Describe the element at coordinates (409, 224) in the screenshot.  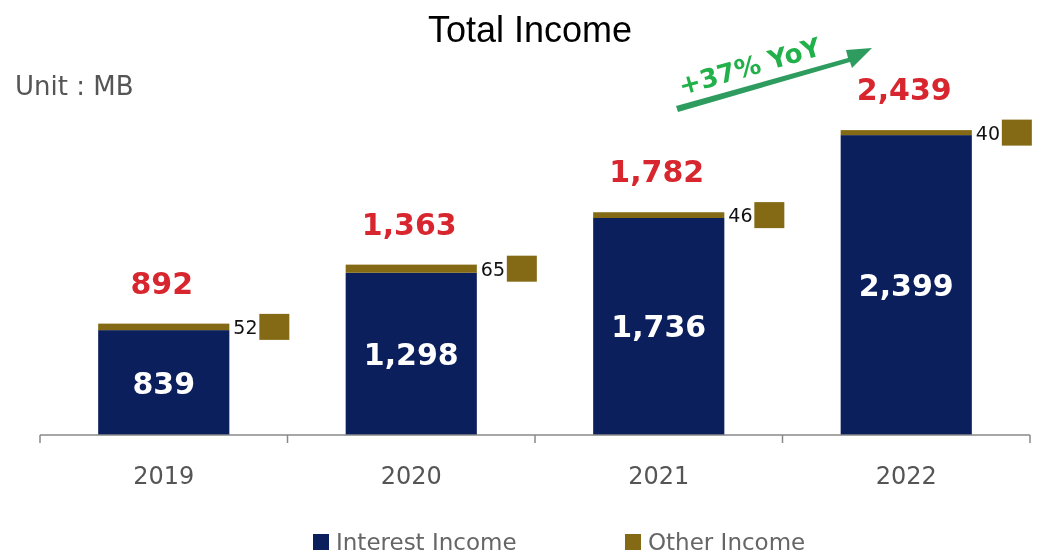
I see `total-label: 1,363` at that location.